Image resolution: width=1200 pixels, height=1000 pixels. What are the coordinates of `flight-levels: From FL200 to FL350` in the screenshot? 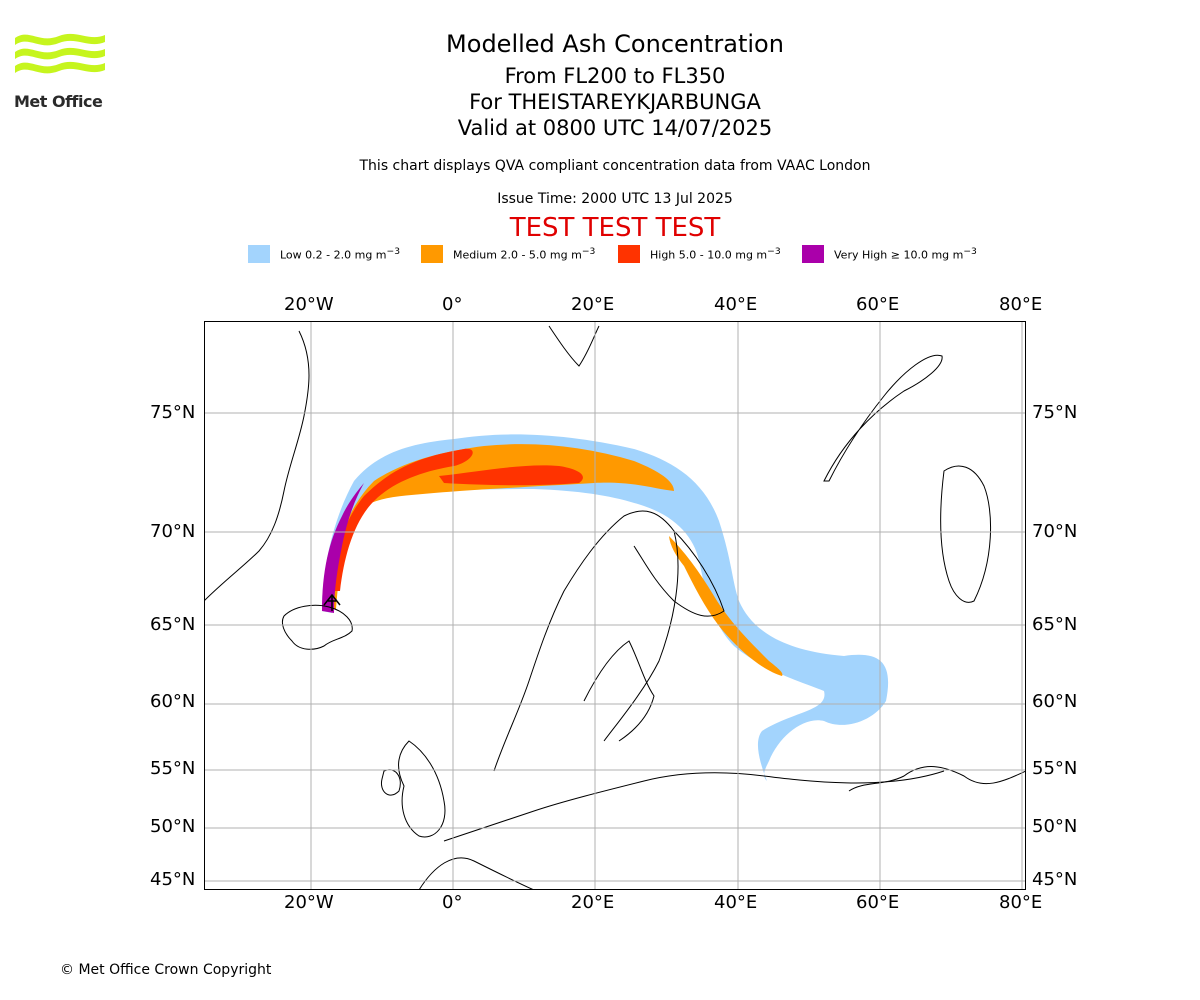 It's located at (615, 76).